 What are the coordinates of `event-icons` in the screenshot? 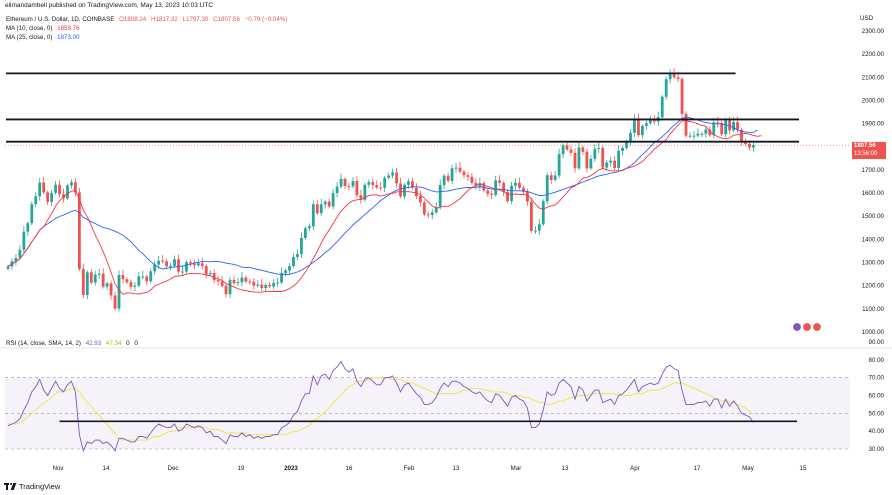 It's located at (807, 327).